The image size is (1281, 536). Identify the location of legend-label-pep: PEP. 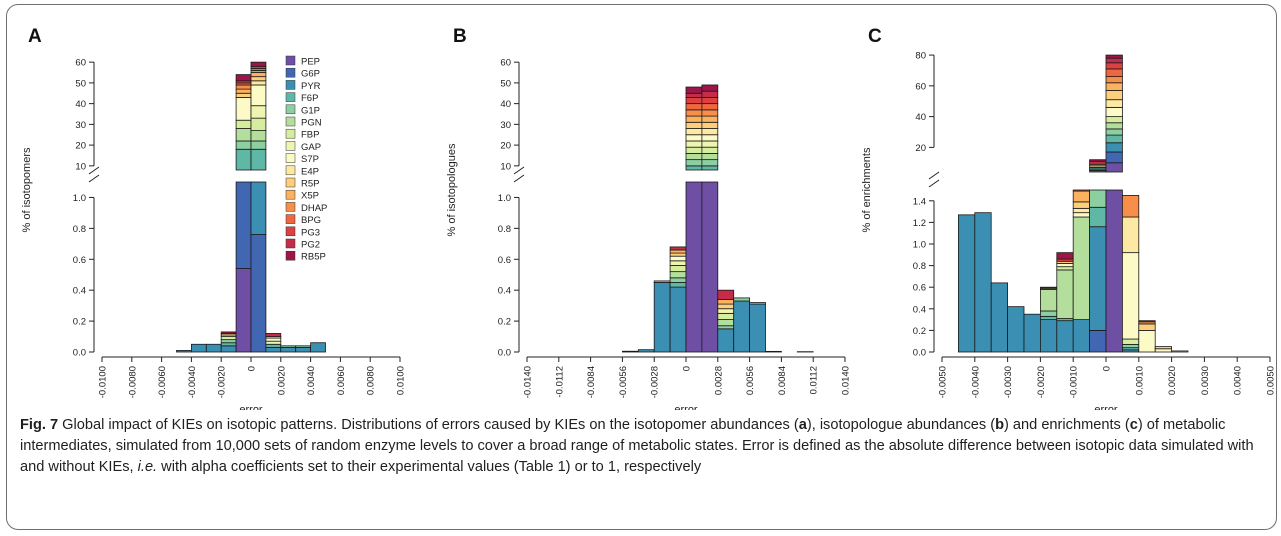
(310, 62).